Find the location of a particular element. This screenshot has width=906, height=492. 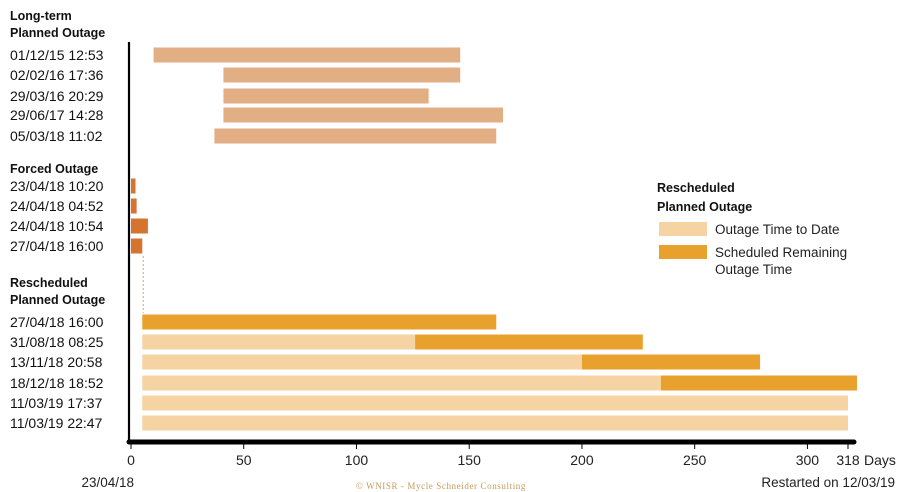

legend-label: Outage Time is located at coordinates (753, 269).